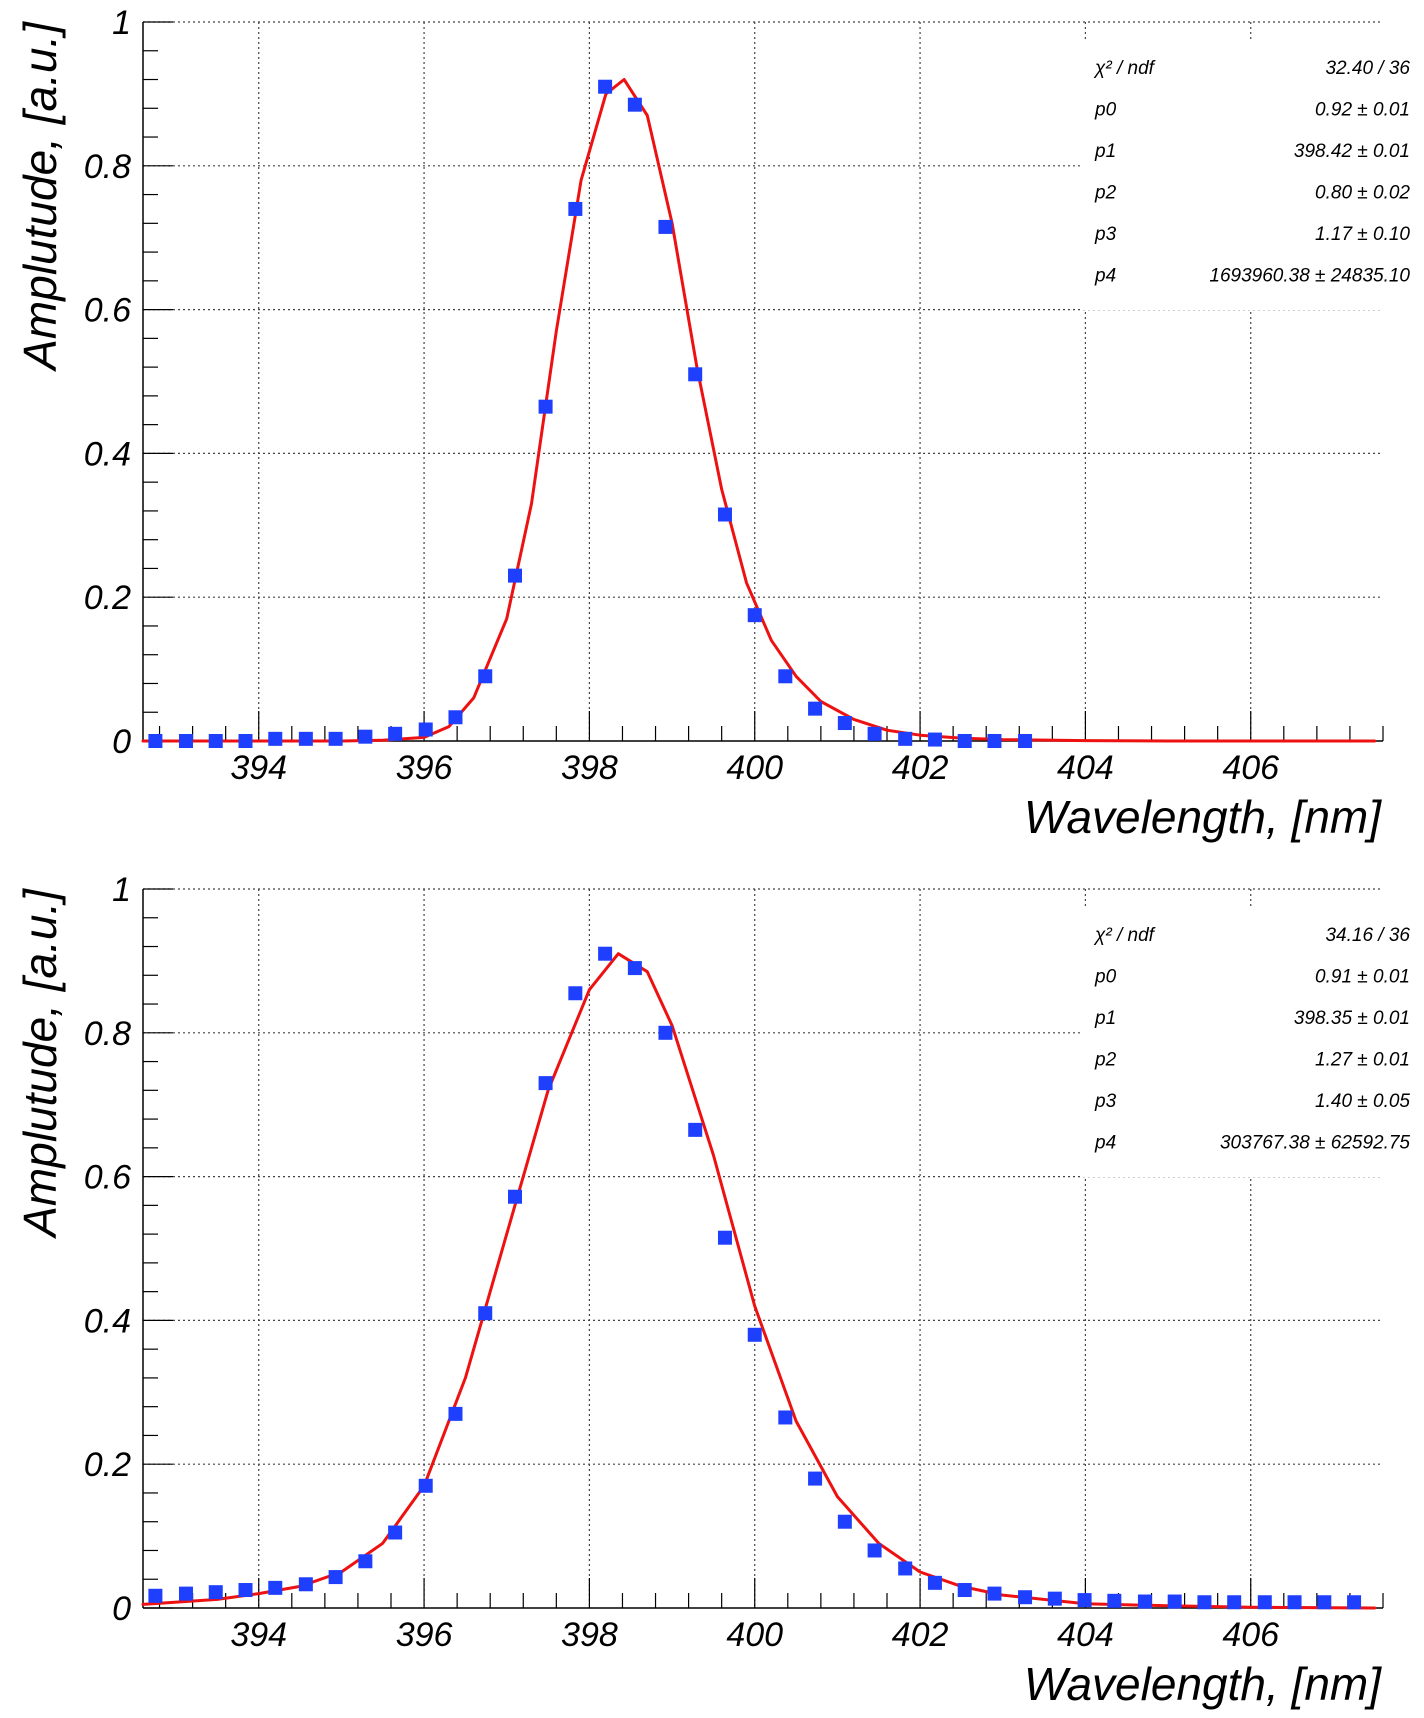  I want to click on stats-value: 1.27 ± 0.01, so click(1362, 1060).